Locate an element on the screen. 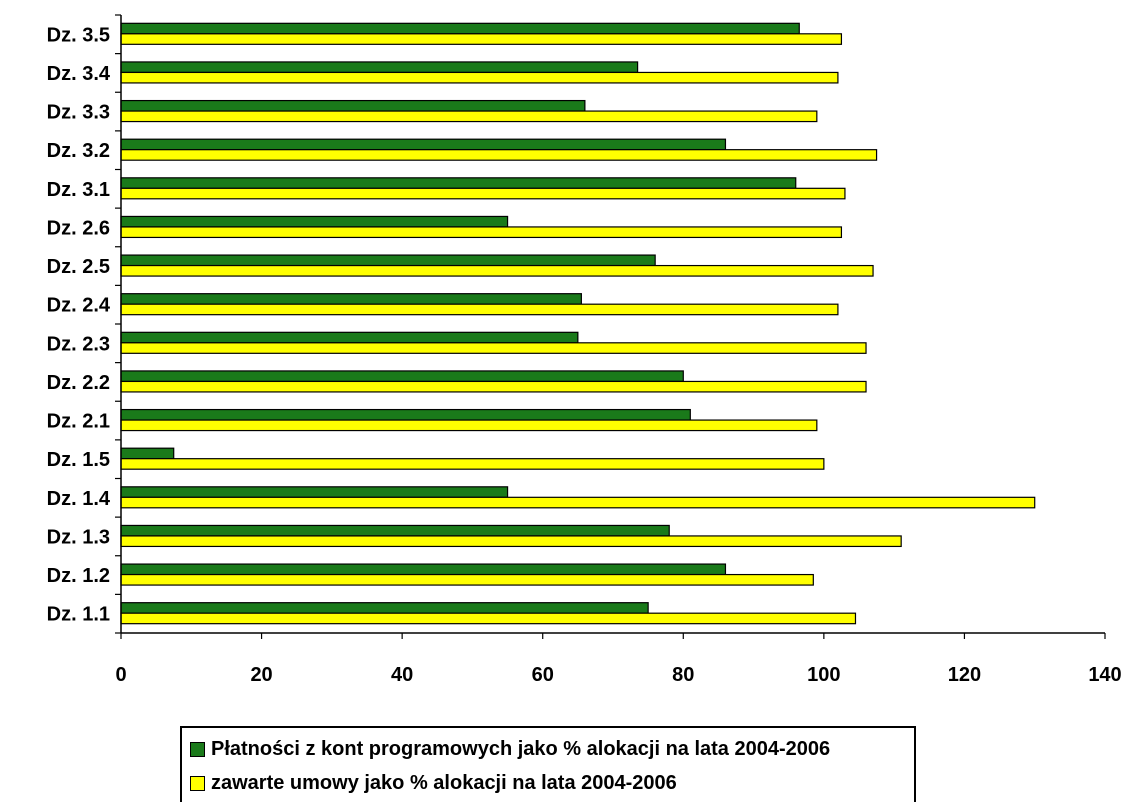 The height and width of the screenshot is (802, 1129). x-tick-label: 0 is located at coordinates (120, 675).